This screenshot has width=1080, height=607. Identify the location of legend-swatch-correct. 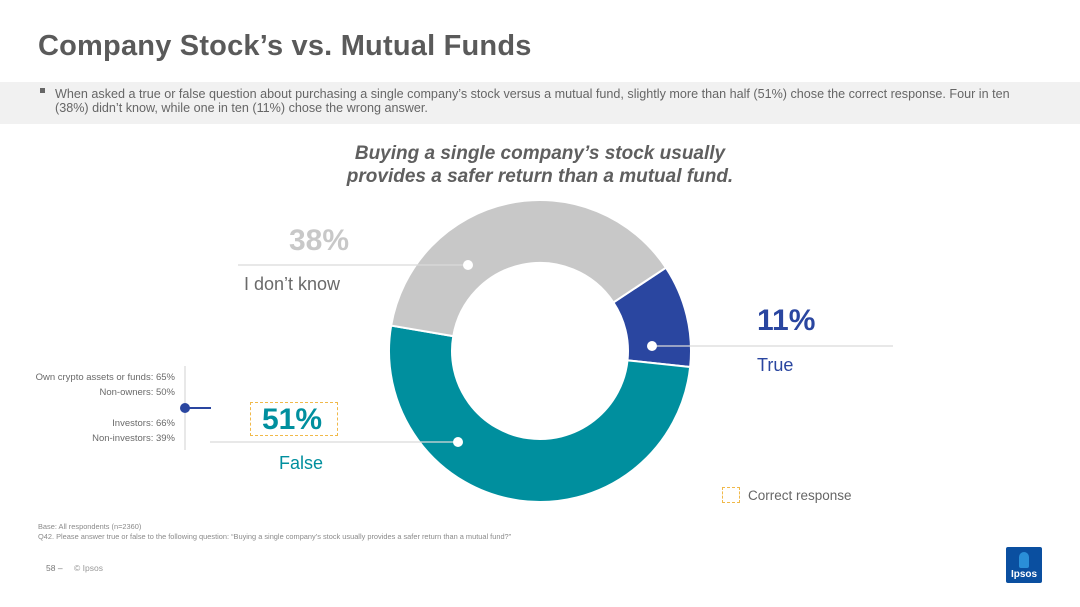
(731, 495).